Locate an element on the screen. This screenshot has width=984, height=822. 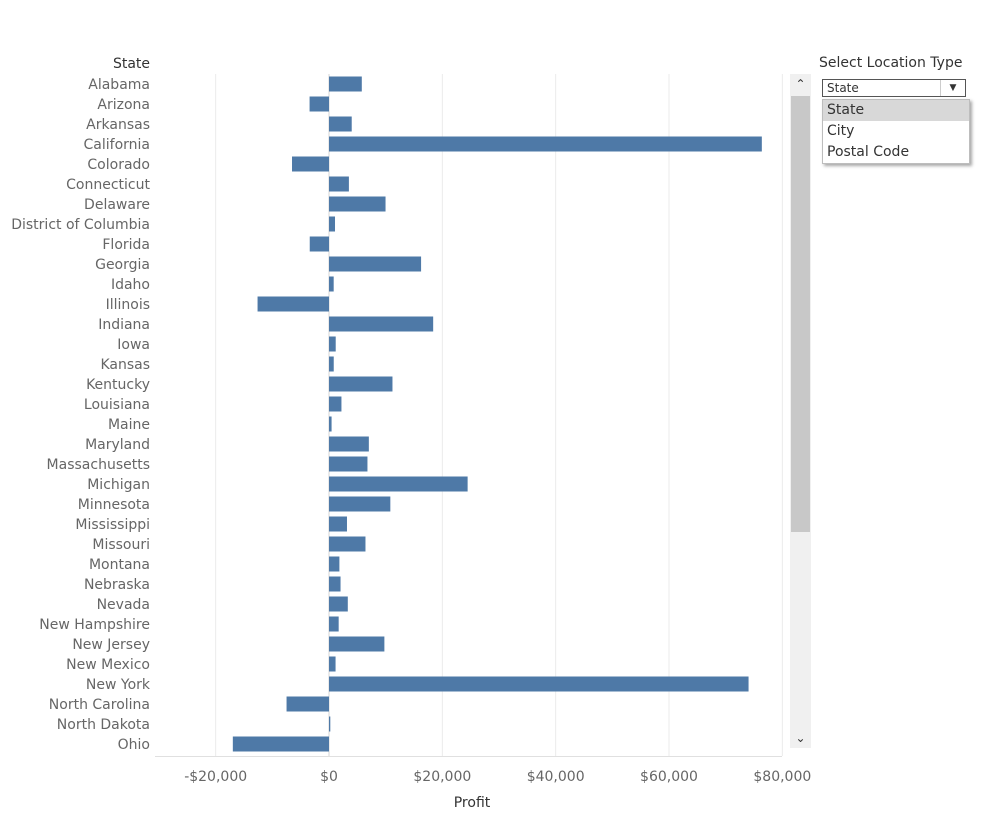
dropdown-caret-icon: ▼ is located at coordinates (952, 88).